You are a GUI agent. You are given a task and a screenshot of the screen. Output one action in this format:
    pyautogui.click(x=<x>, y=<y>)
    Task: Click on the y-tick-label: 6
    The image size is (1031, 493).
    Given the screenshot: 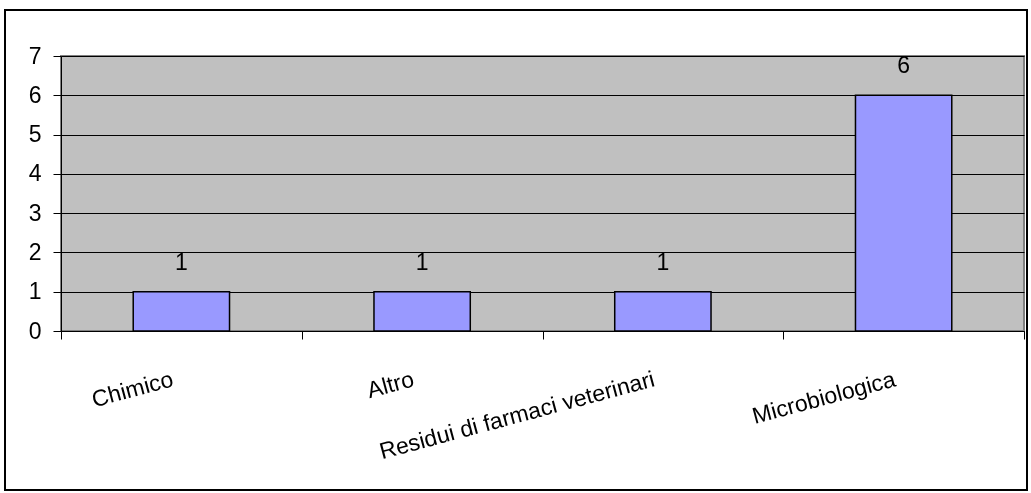 What is the action you would take?
    pyautogui.click(x=35, y=94)
    